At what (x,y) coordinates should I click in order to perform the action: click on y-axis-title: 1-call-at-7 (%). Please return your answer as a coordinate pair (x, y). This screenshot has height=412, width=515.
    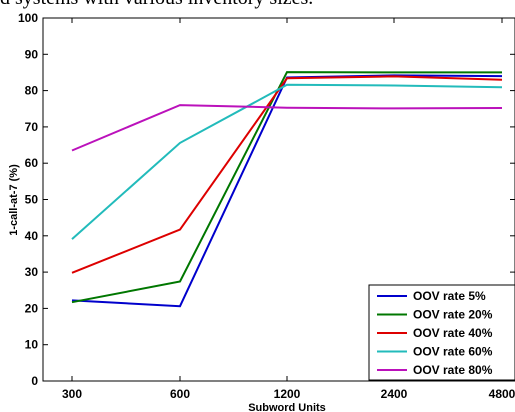
    Looking at the image, I should click on (14, 200).